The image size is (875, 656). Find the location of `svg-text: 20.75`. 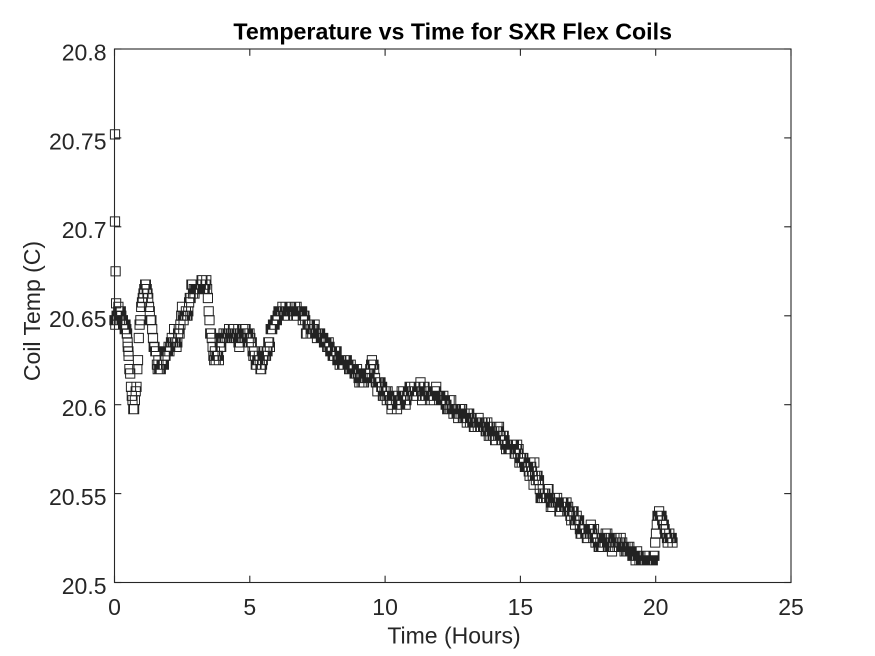

svg-text: 20.75 is located at coordinates (78, 141).